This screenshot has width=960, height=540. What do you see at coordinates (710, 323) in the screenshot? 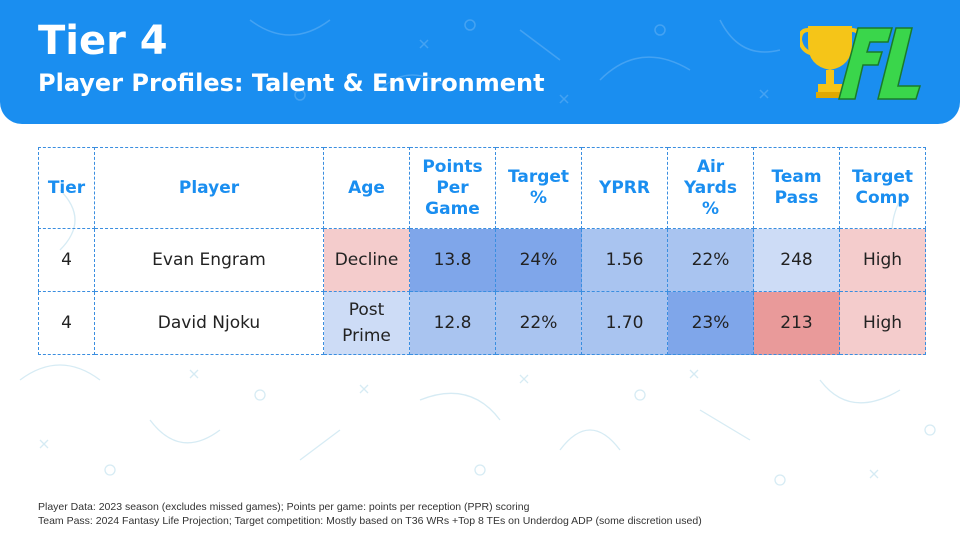
I see `cell-air-yards-pct: 23%` at bounding box center [710, 323].